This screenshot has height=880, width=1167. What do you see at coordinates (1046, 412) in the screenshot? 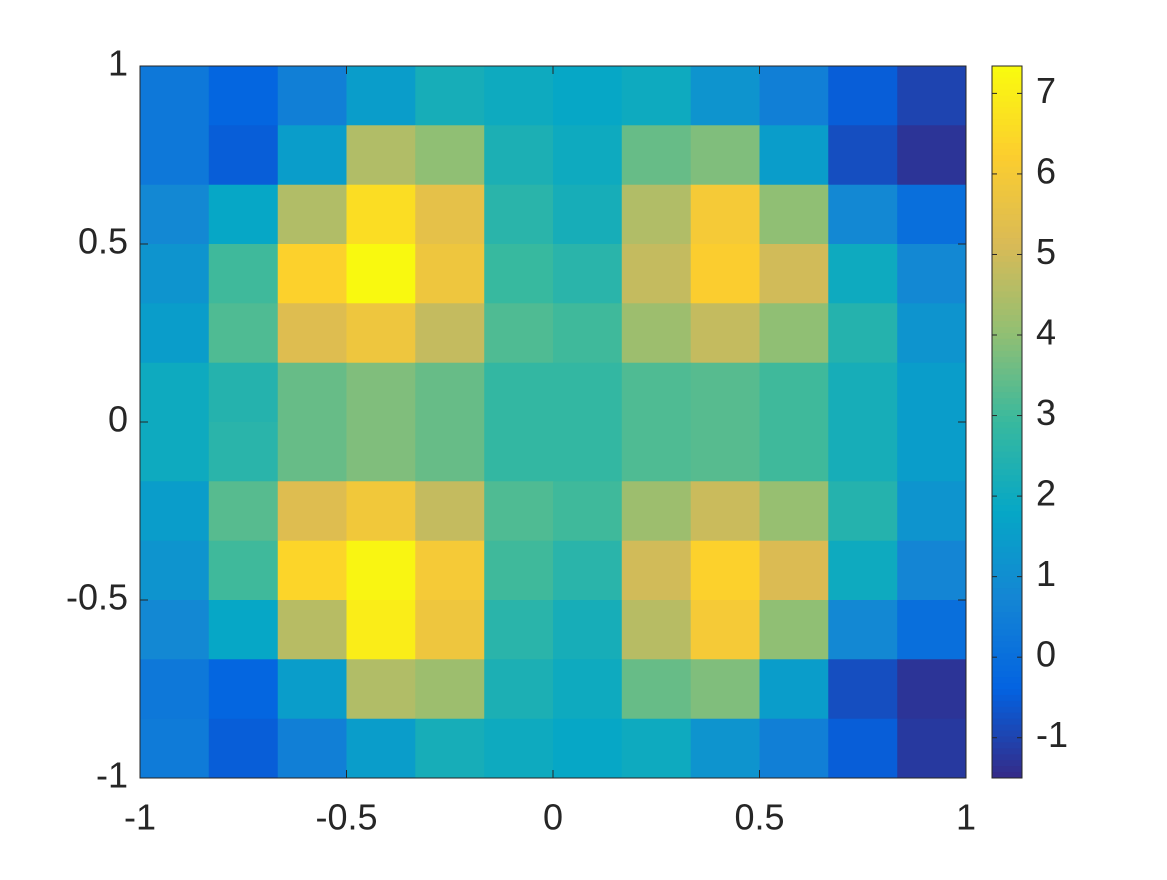
I see `colorbar-tick-label: 3` at bounding box center [1046, 412].